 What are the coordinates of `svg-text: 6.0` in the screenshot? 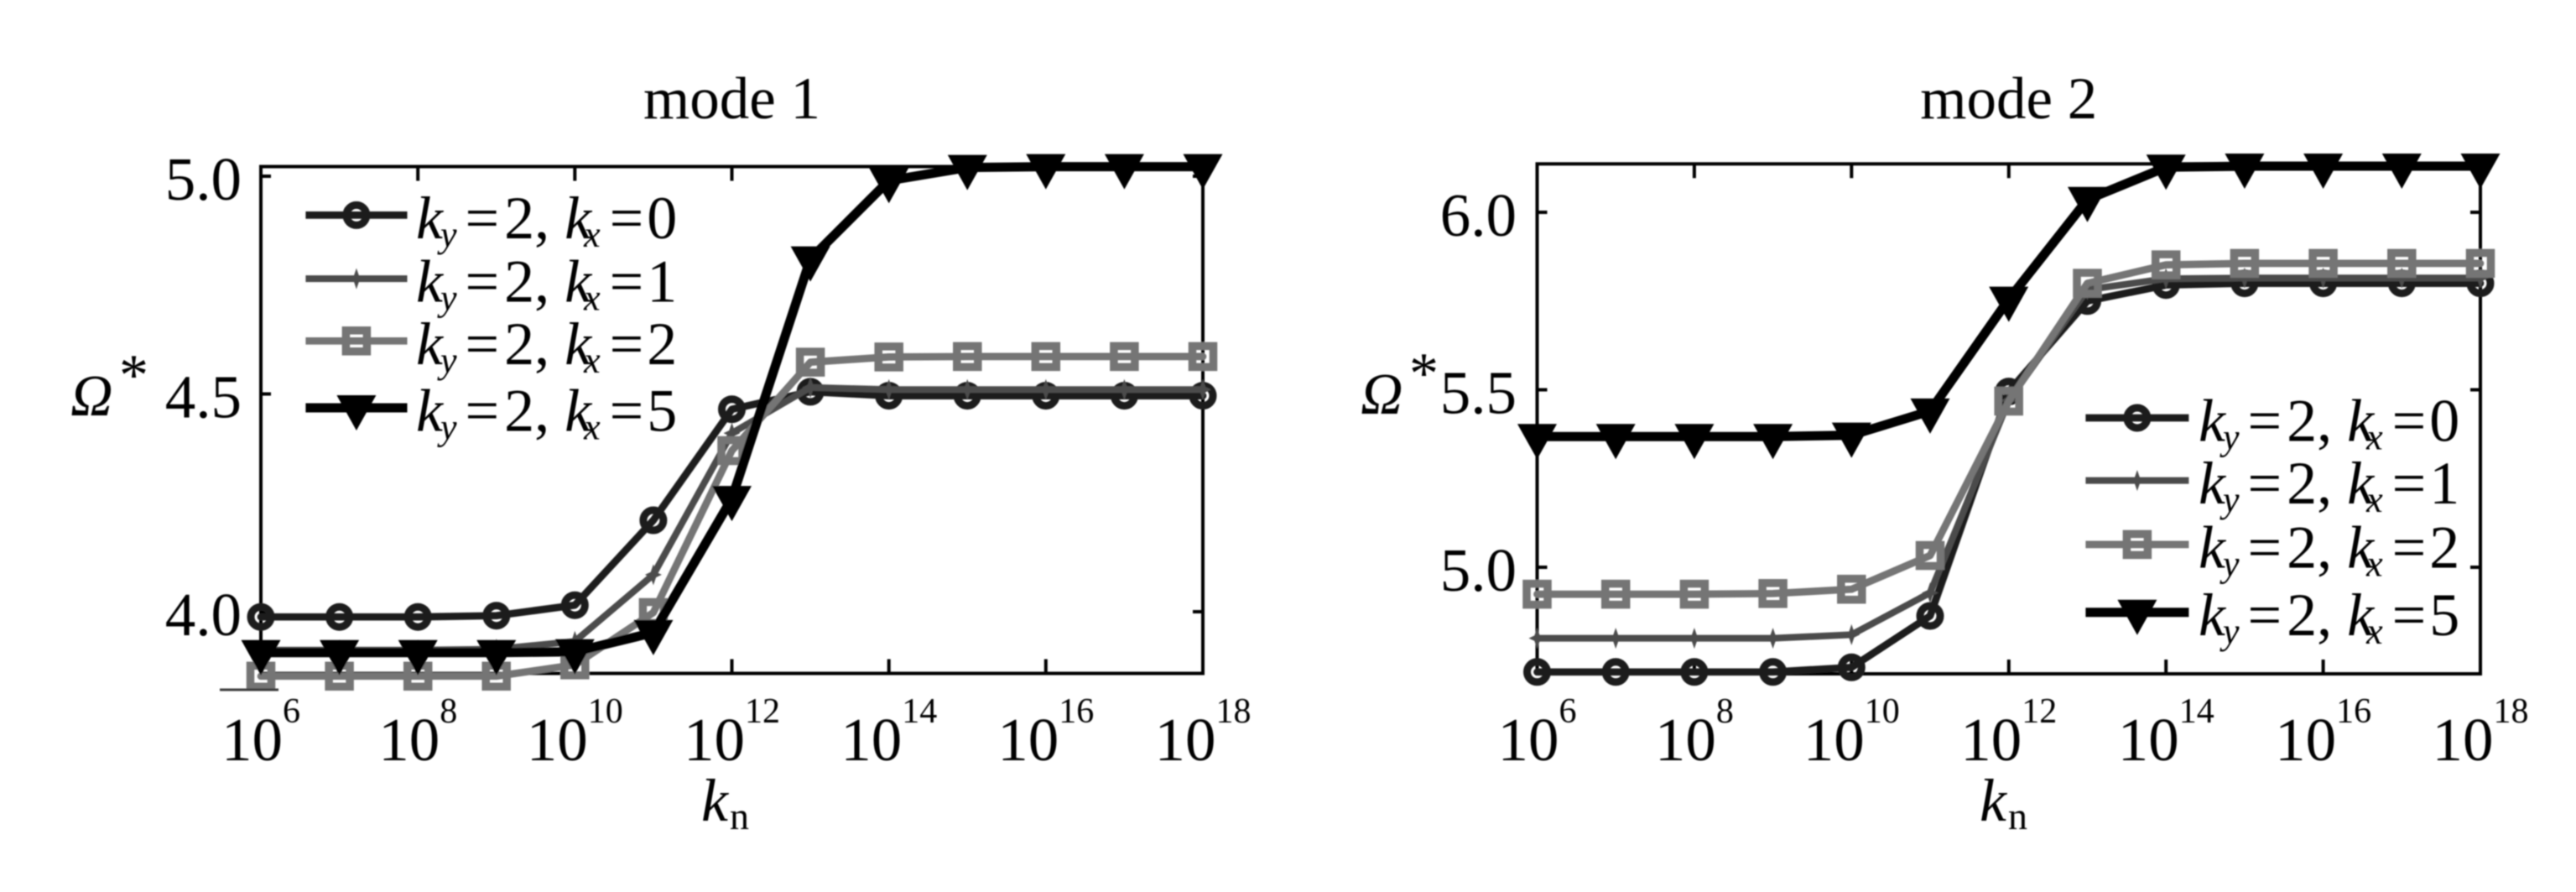 It's located at (1478, 215).